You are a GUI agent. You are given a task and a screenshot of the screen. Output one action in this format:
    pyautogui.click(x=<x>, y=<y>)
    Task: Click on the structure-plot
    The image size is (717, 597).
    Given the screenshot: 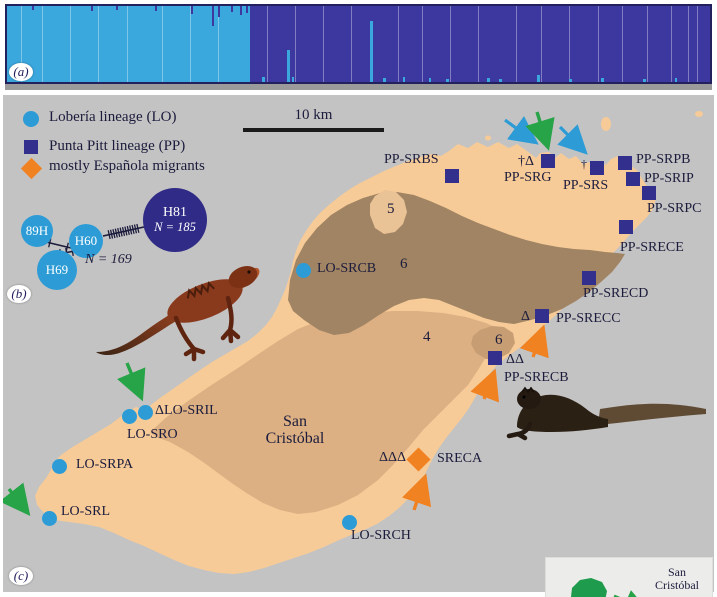 What is the action you would take?
    pyautogui.click(x=358, y=44)
    